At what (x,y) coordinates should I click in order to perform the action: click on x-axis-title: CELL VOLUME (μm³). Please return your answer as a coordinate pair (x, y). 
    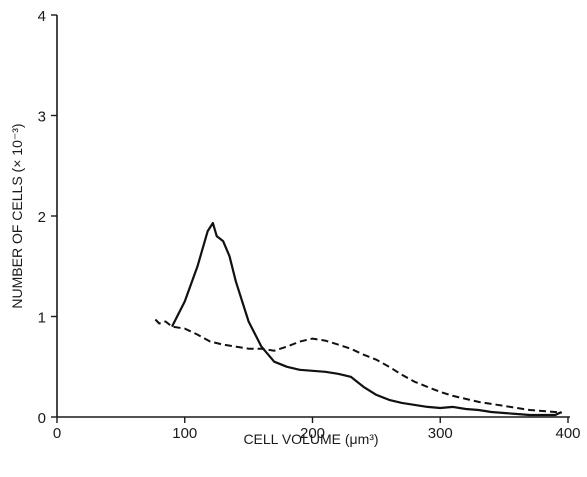
    Looking at the image, I should click on (310, 439).